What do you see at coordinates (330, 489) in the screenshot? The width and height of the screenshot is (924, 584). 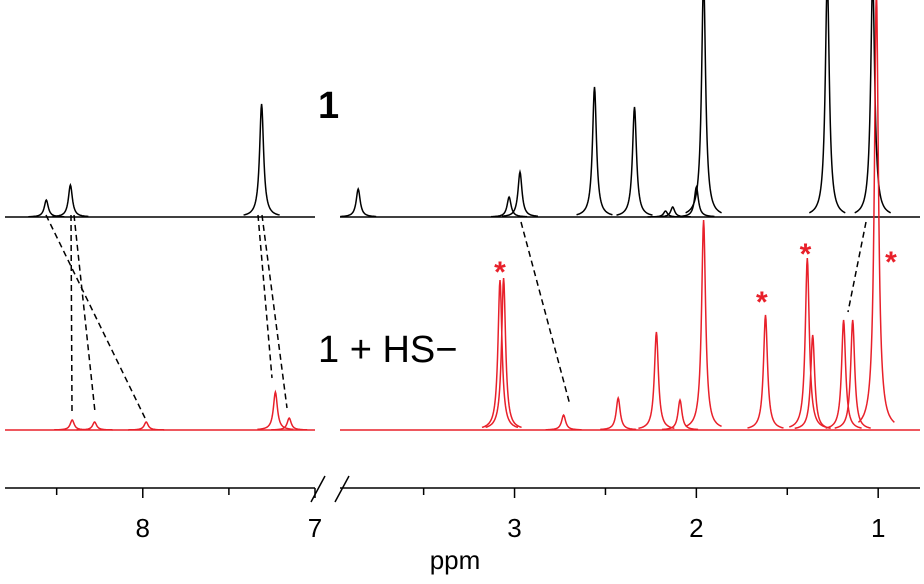 I see `axis-break` at bounding box center [330, 489].